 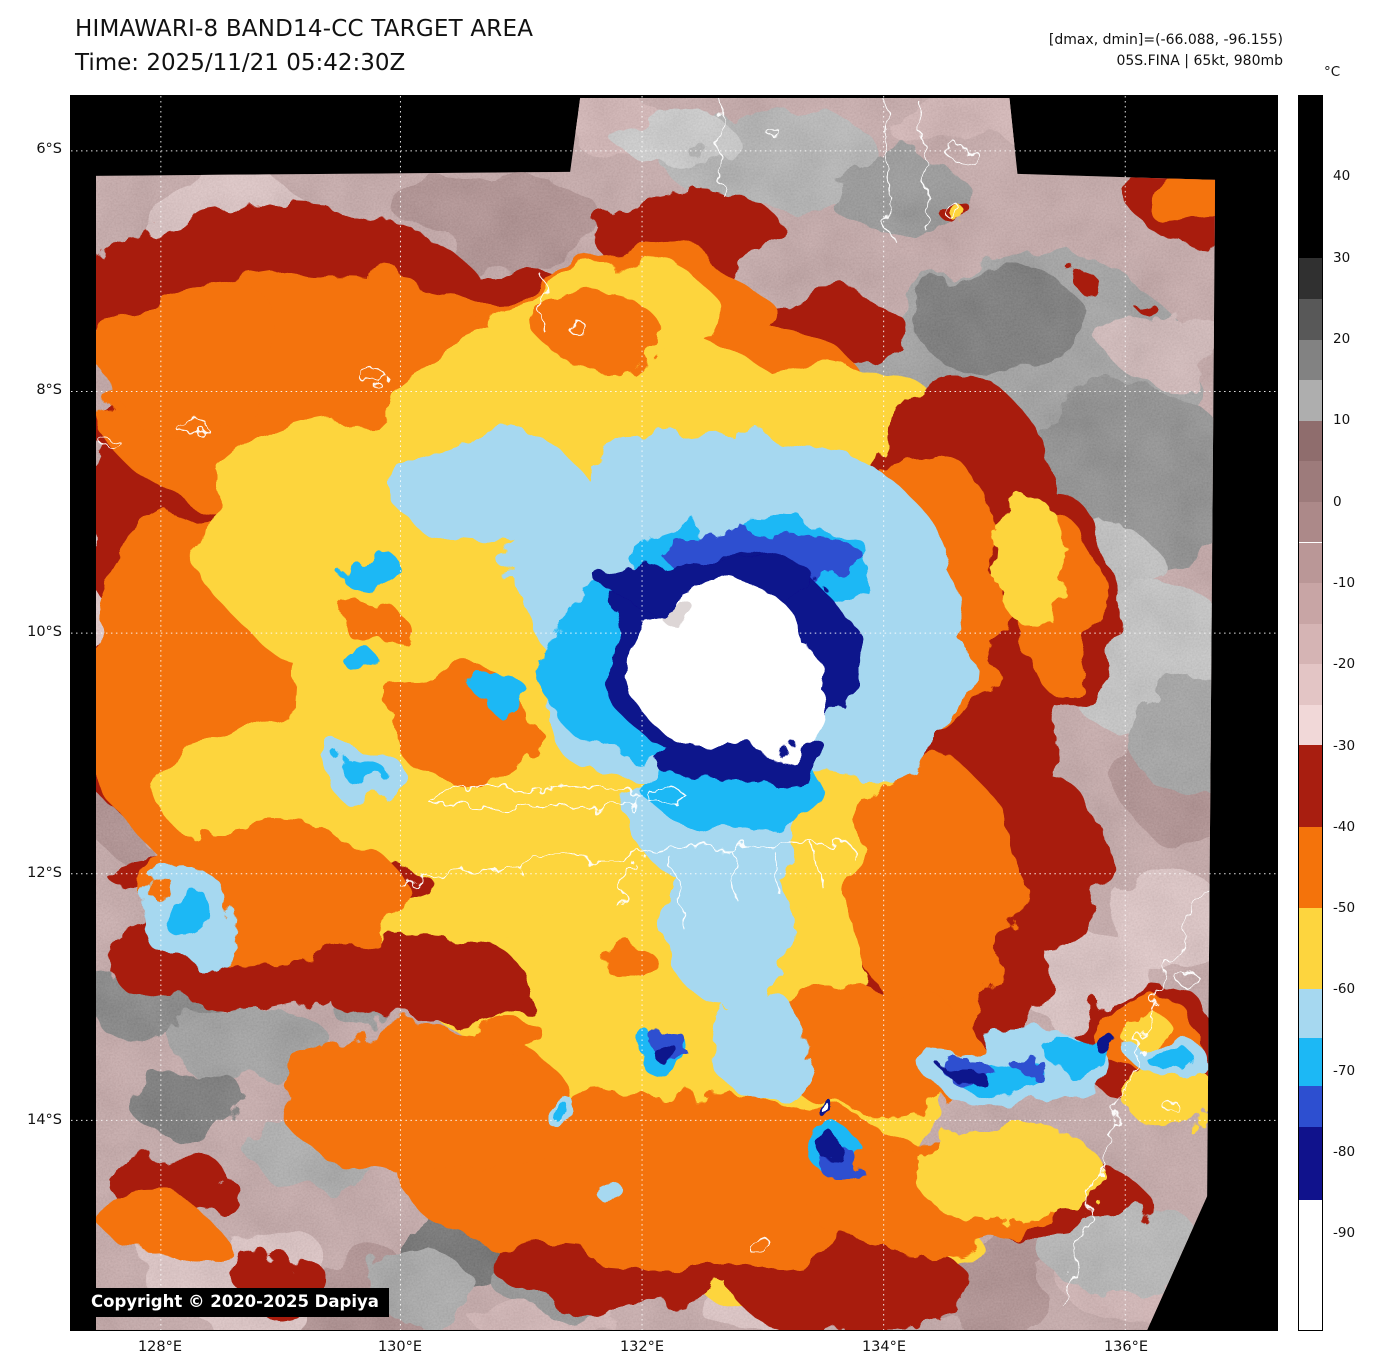 I want to click on colorbar-tick-label: 40, so click(x=1342, y=176).